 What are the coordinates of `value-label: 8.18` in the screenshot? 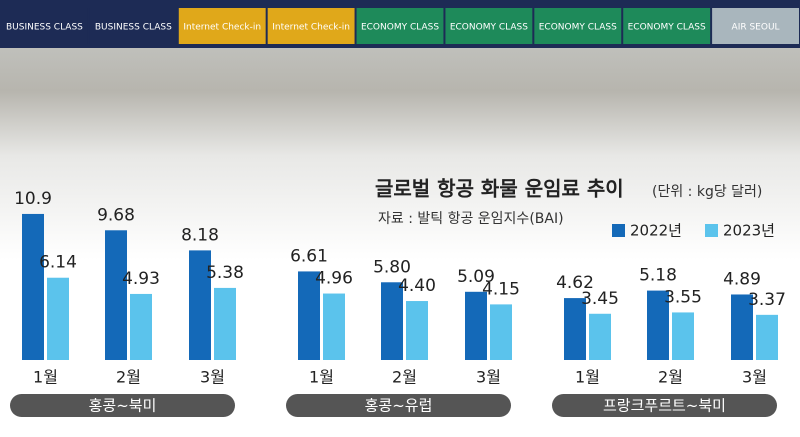 It's located at (200, 235).